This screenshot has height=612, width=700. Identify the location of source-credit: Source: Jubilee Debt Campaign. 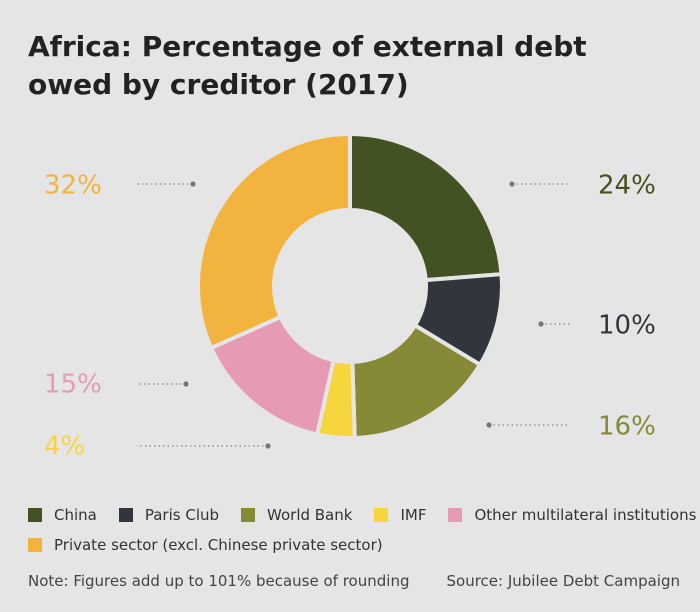
(563, 581).